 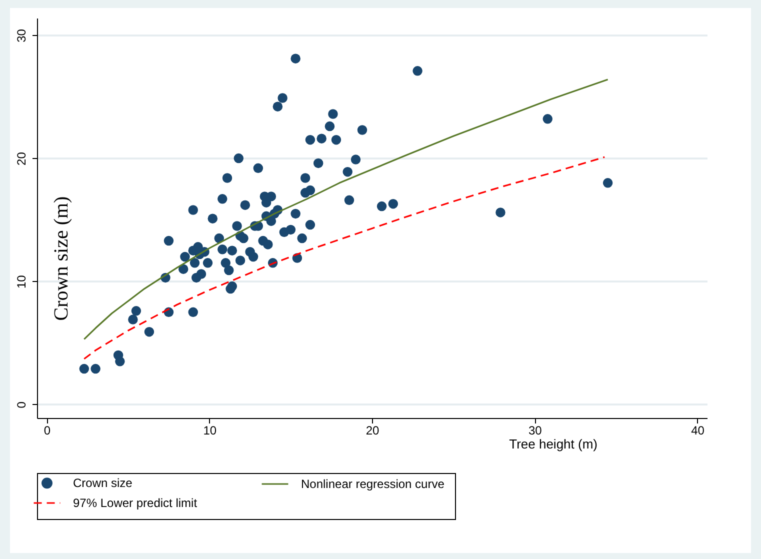 I want to click on x-tick-label: 40, so click(x=698, y=431).